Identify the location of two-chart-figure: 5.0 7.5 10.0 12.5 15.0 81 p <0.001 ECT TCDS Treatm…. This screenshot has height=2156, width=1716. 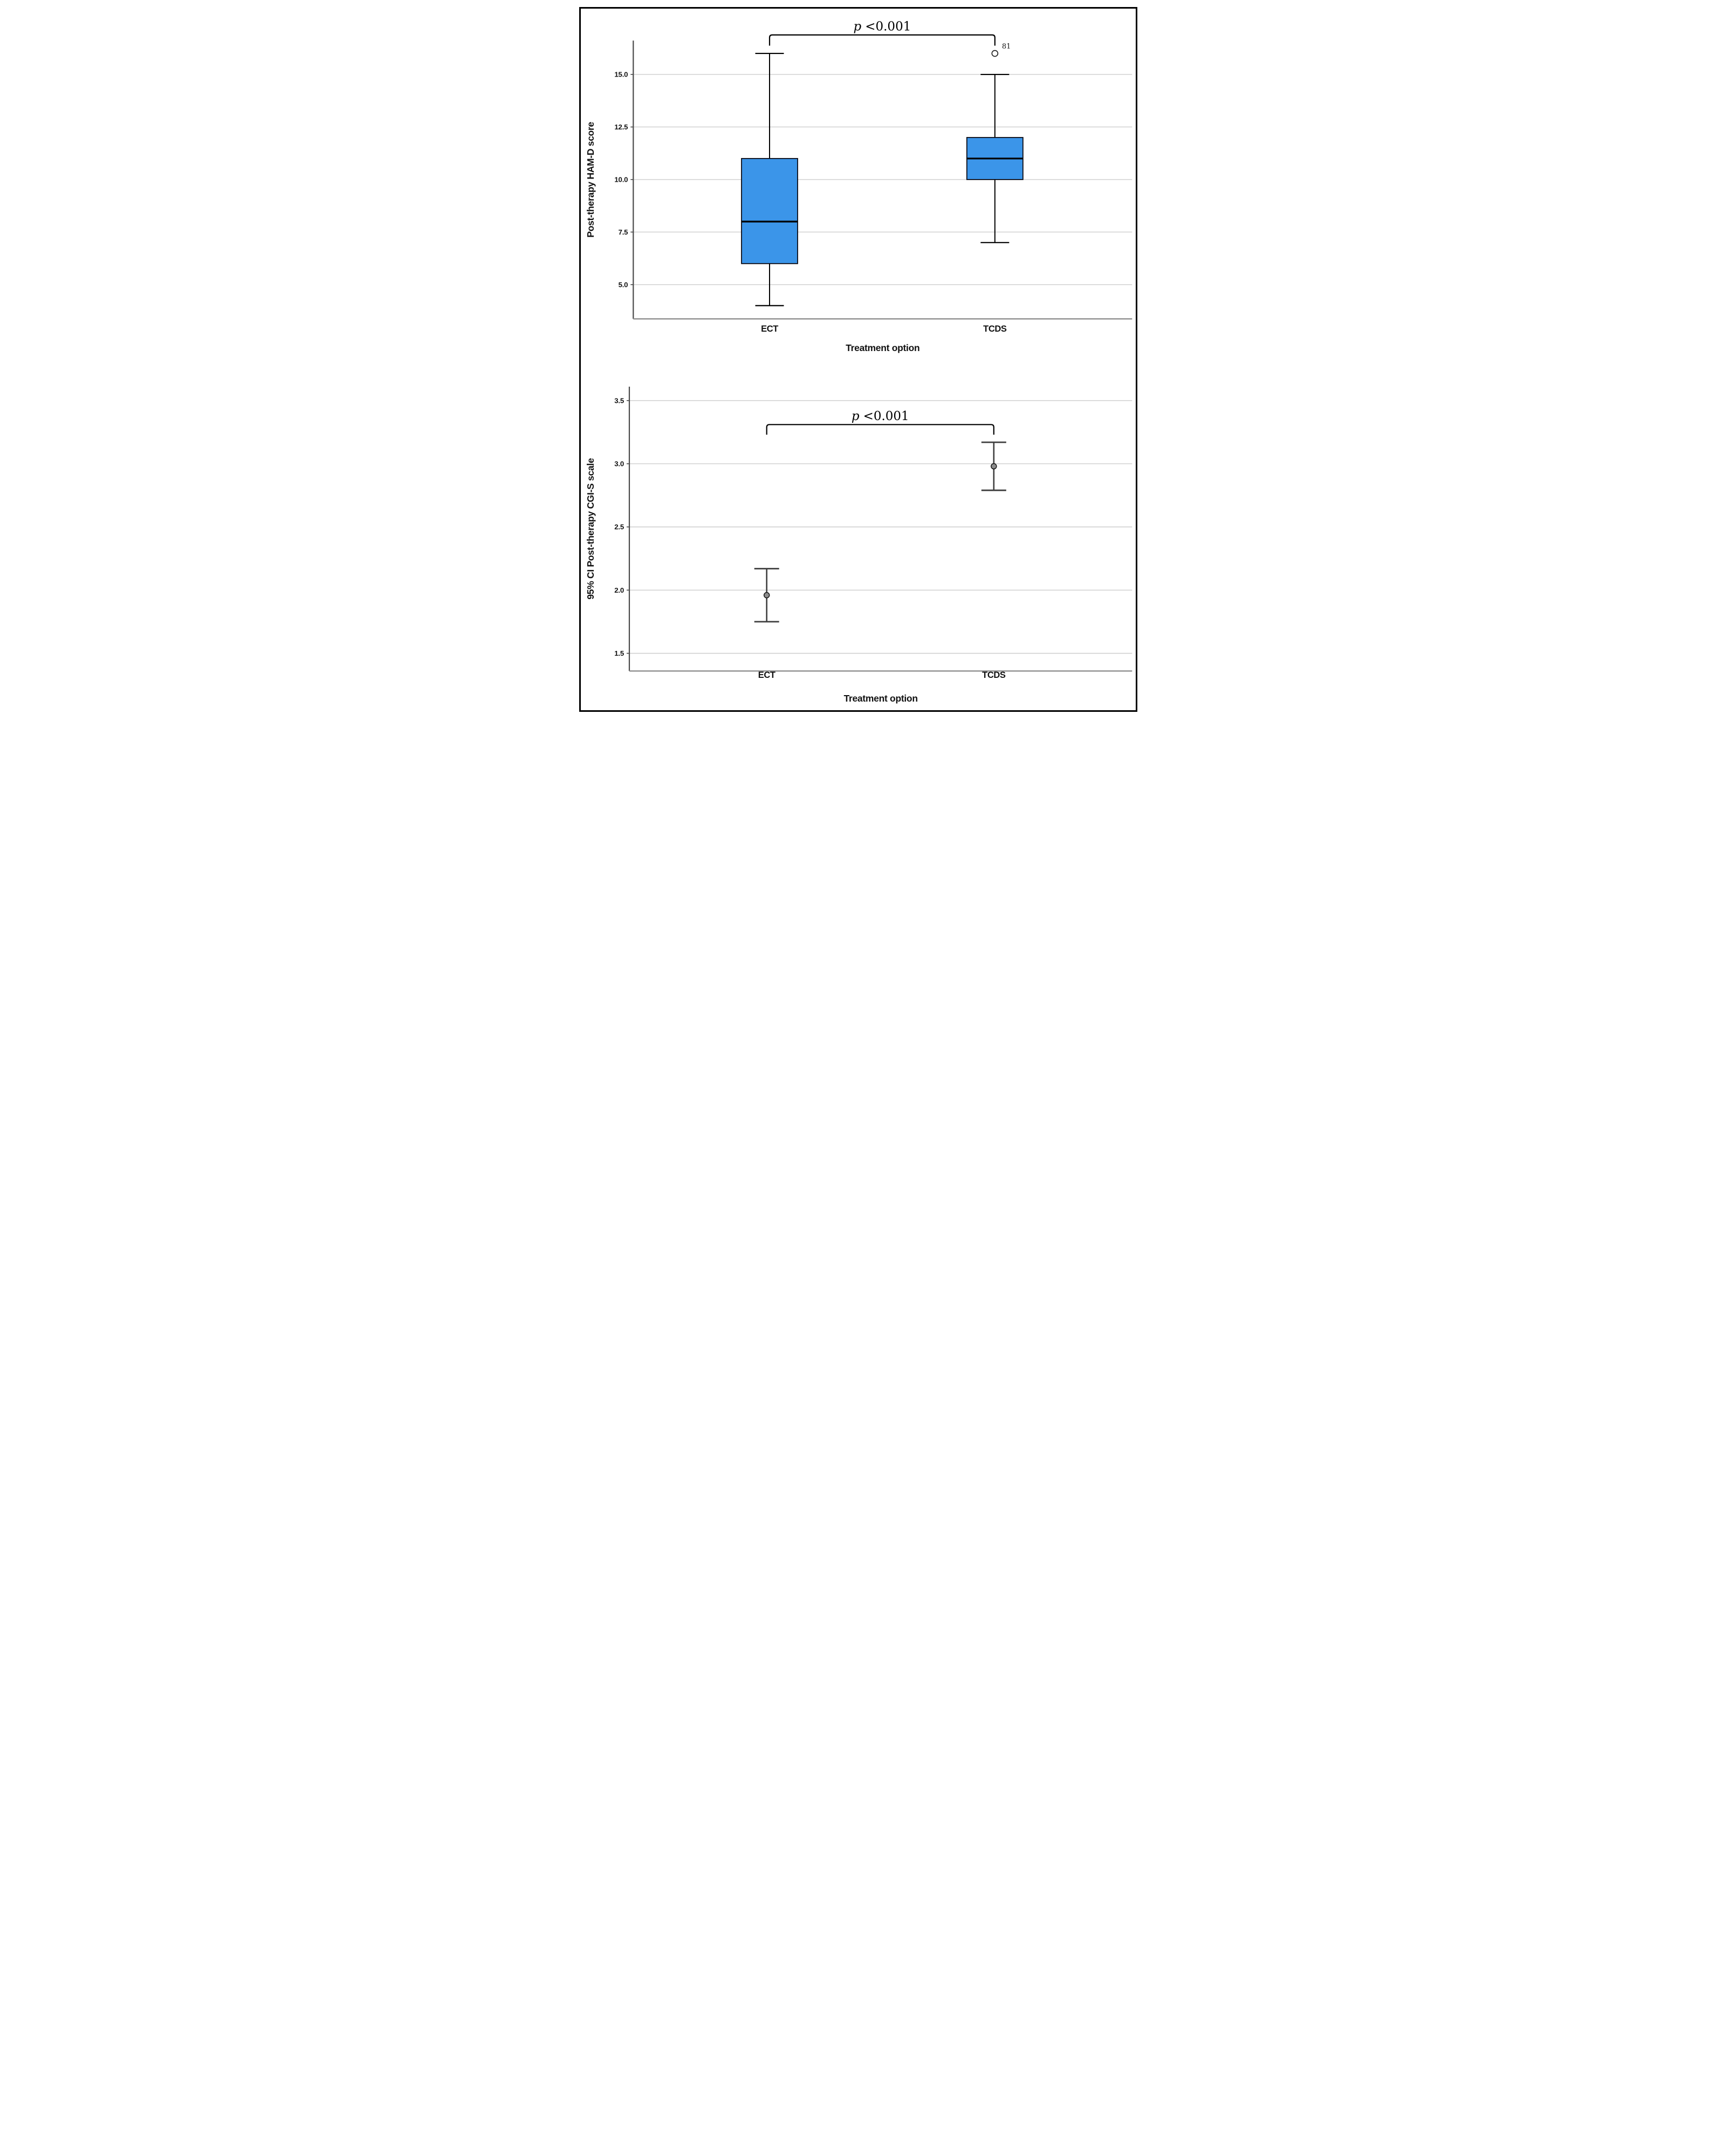
(858, 359).